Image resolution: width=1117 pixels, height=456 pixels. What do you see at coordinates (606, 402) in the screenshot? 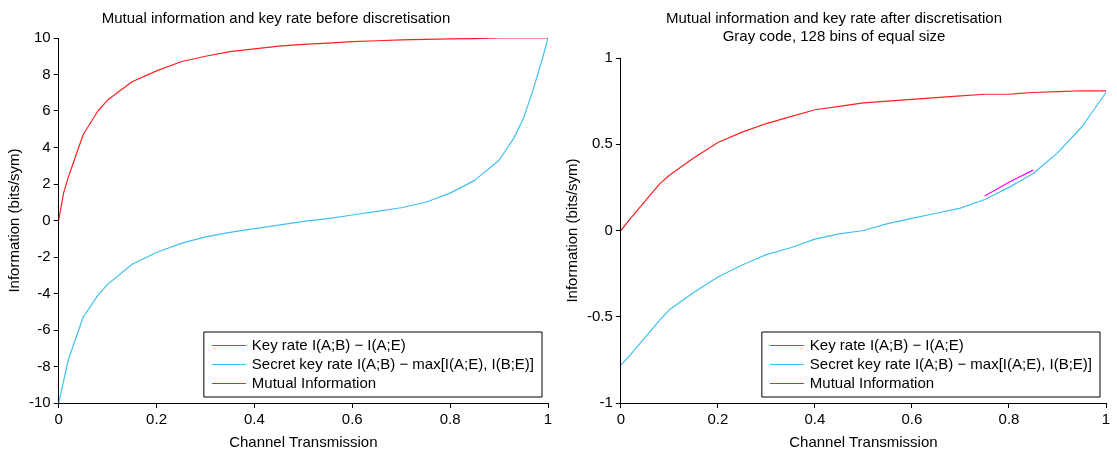
I see `y-tick-label: -1` at bounding box center [606, 402].